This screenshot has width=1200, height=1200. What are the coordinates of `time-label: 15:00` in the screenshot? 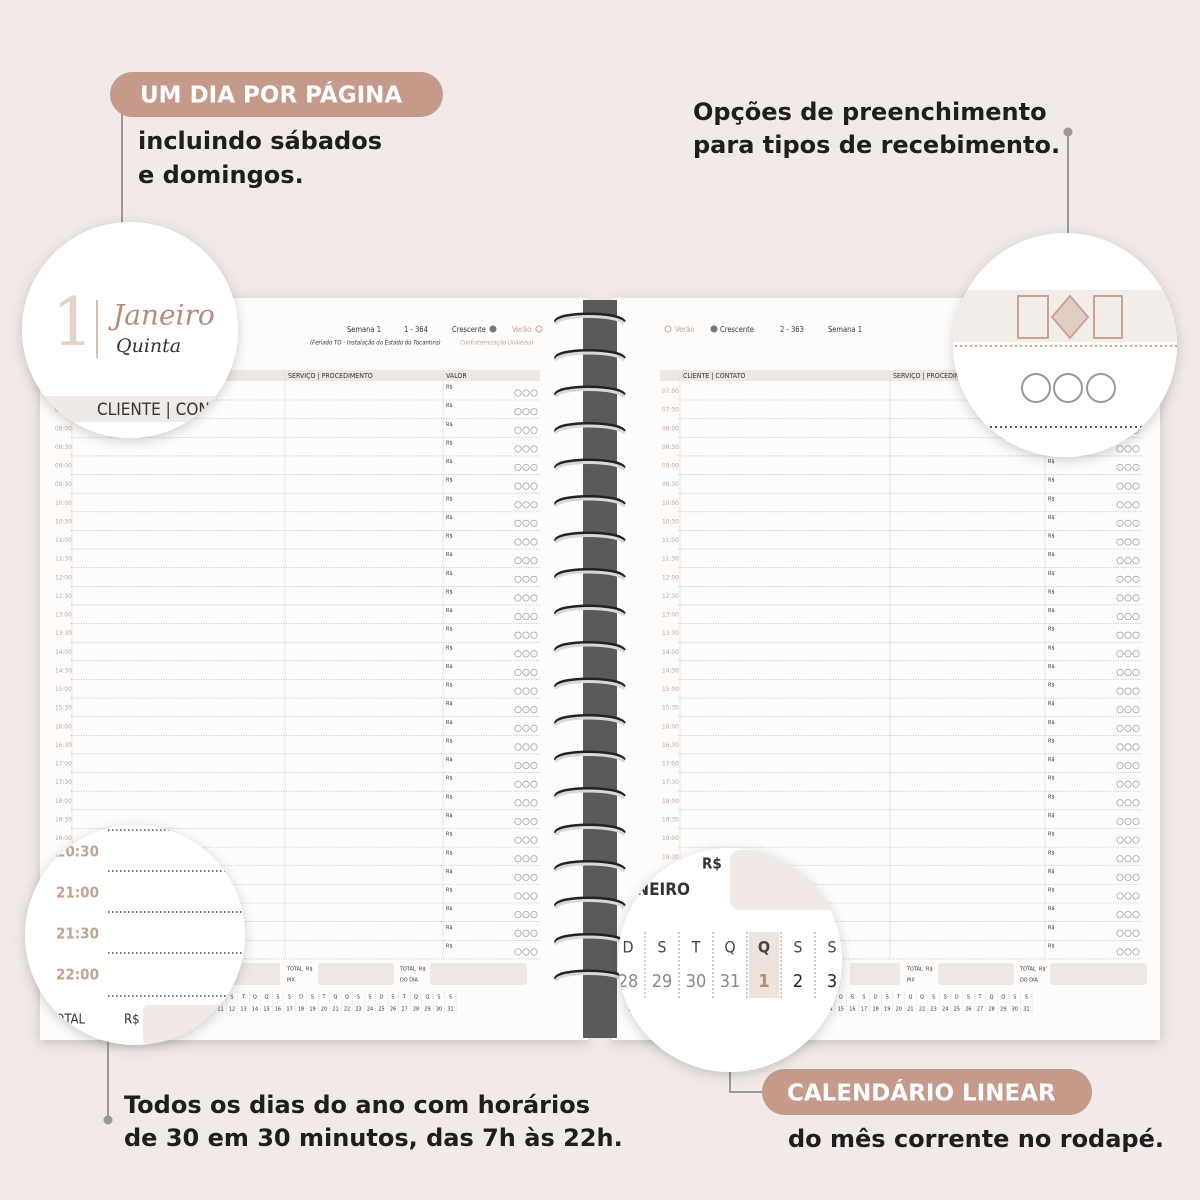 It's located at (670, 689).